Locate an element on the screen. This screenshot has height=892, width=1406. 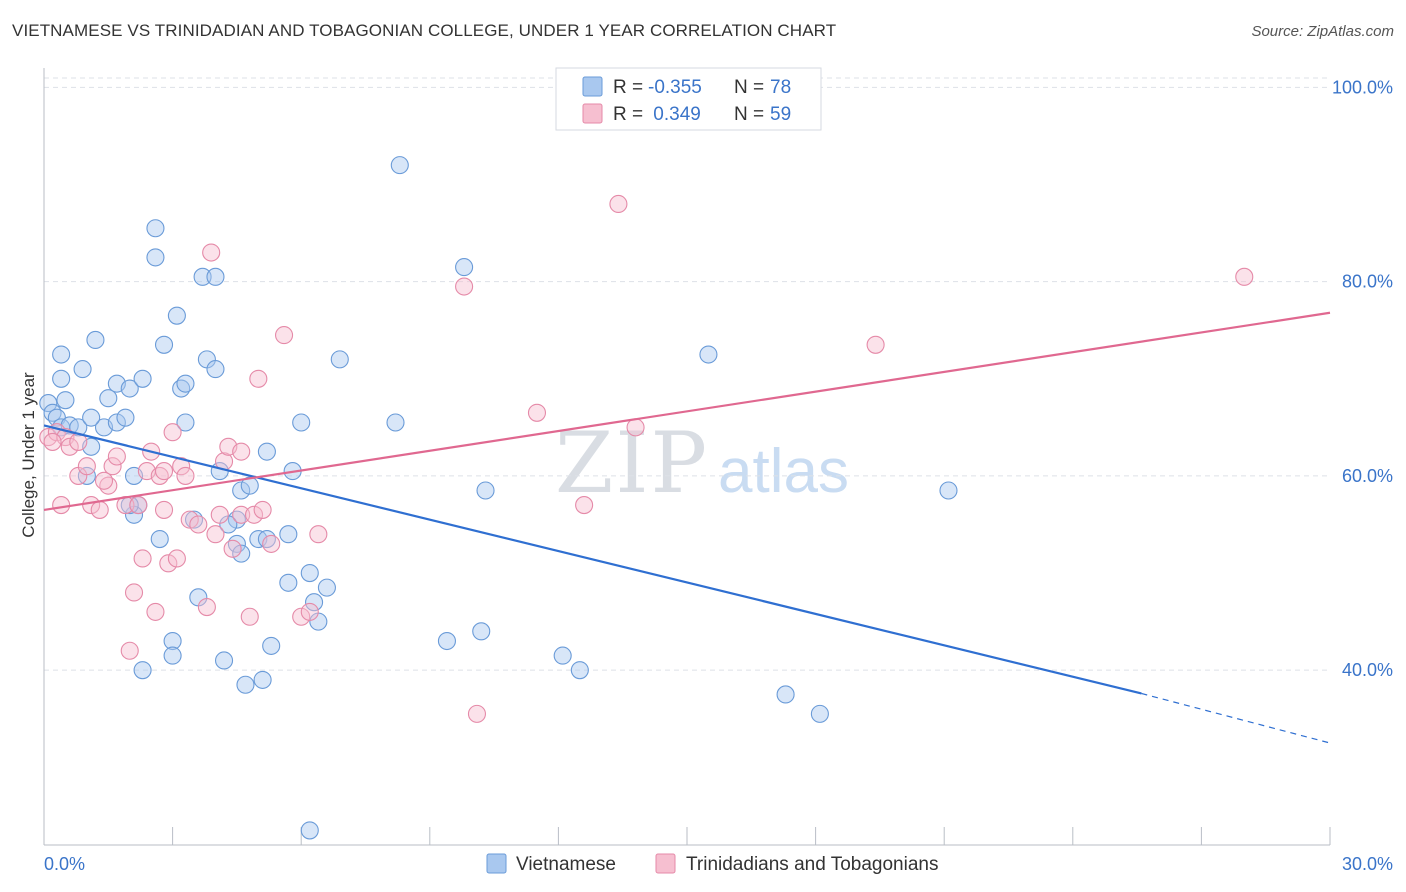
watermark: ZIP atlas is located at coordinates (702, 463).